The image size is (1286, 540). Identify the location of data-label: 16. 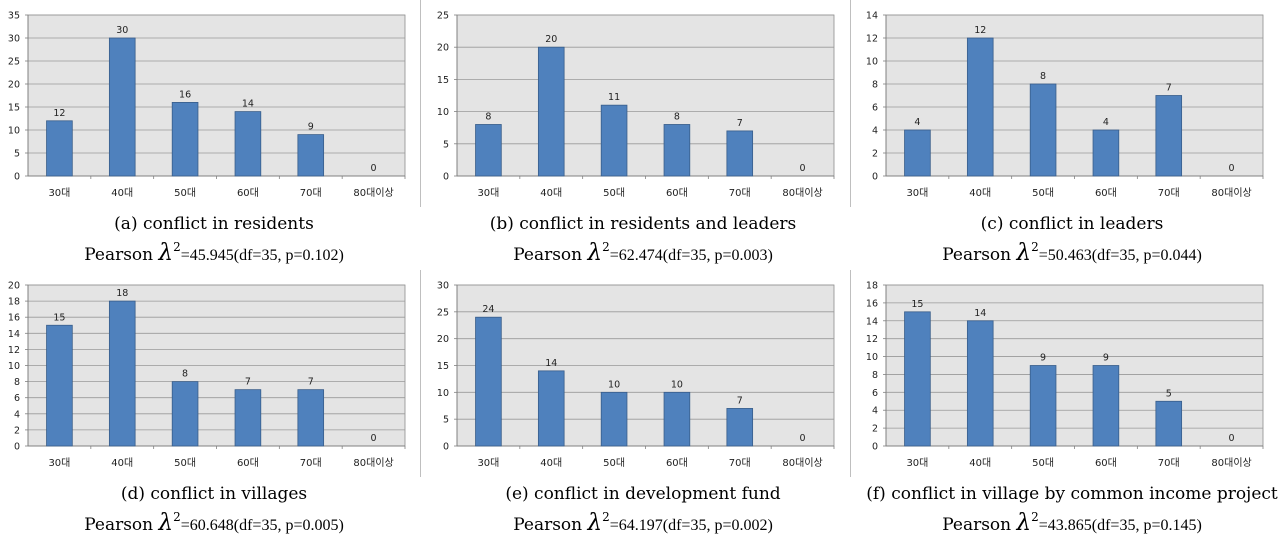
(185, 94).